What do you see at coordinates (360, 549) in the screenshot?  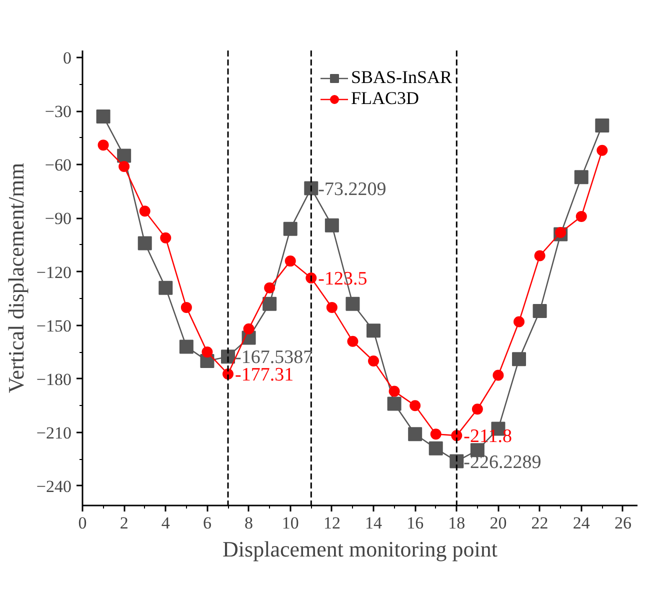 I see `x-axis-title: Displacement monitoring point` at bounding box center [360, 549].